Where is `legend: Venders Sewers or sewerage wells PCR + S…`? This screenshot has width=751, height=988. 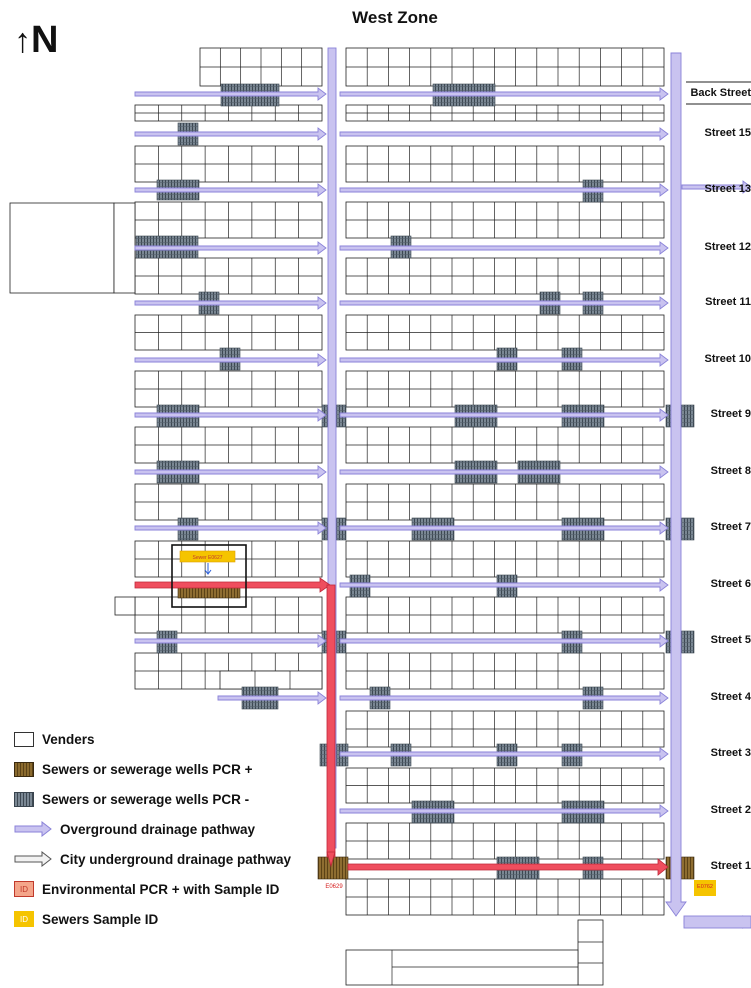 legend: Venders Sewers or sewerage wells PCR + S… is located at coordinates (174, 829).